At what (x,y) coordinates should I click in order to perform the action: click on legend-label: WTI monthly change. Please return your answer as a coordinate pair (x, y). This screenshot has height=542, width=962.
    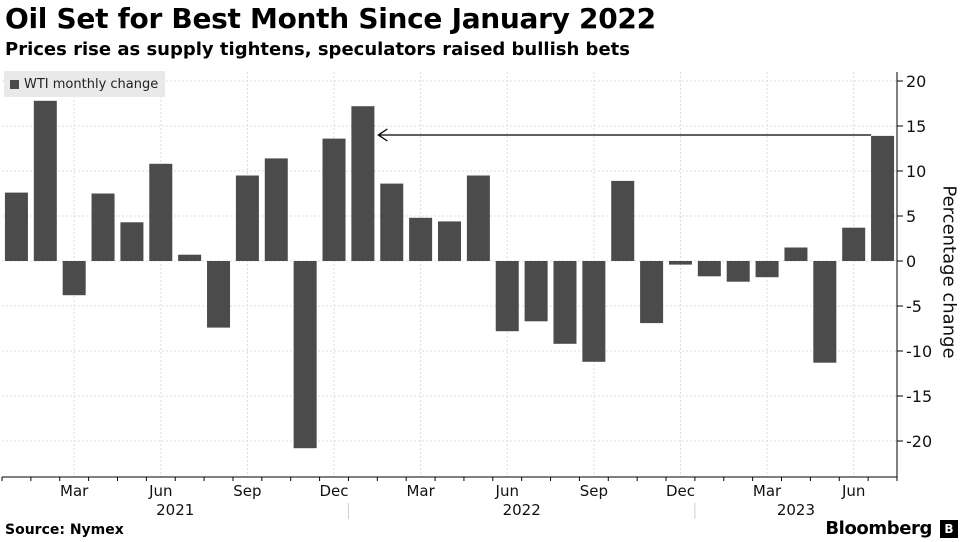
    Looking at the image, I should click on (91, 84).